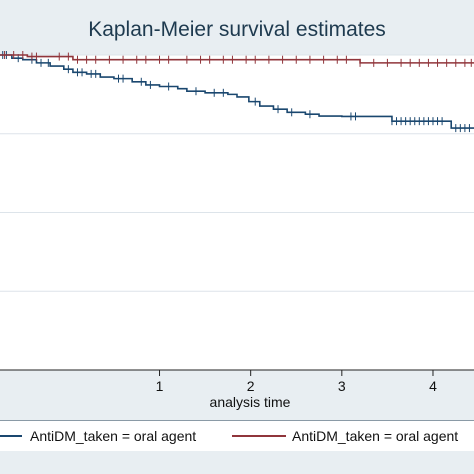 Image resolution: width=474 pixels, height=474 pixels. I want to click on x-tick-label-2: 2, so click(251, 386).